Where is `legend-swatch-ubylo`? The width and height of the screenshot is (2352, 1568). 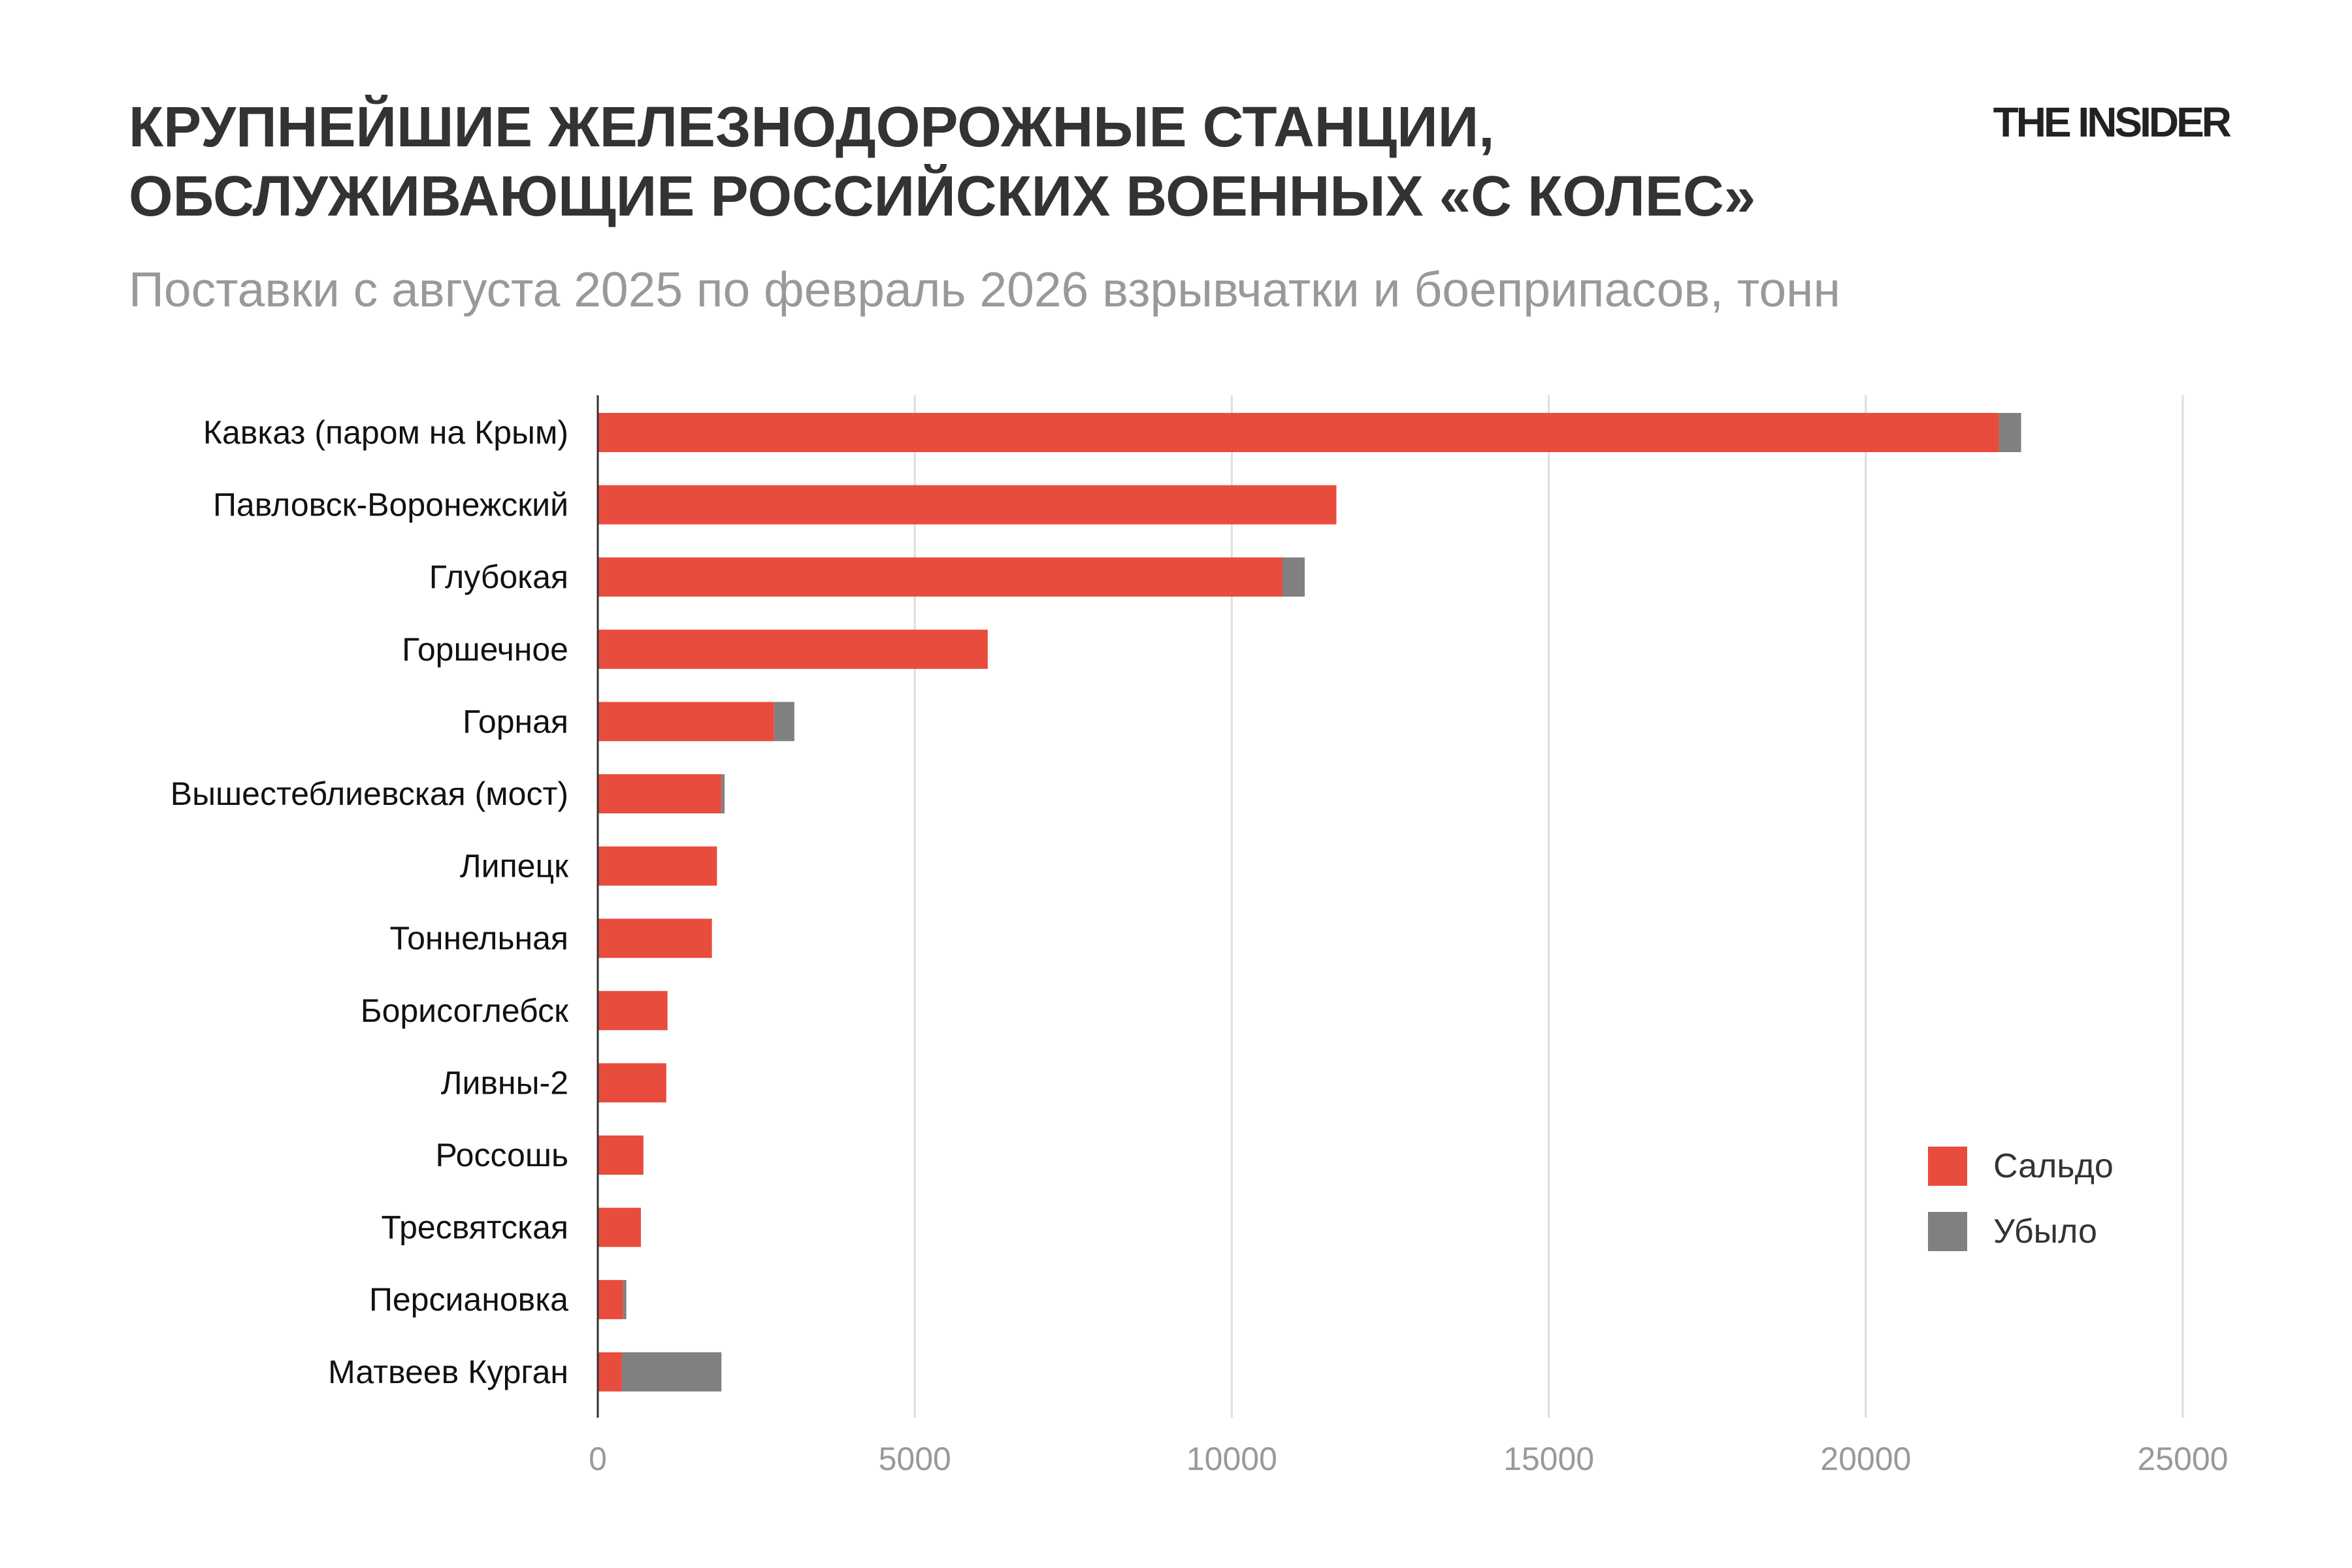 legend-swatch-ubylo is located at coordinates (1947, 1231).